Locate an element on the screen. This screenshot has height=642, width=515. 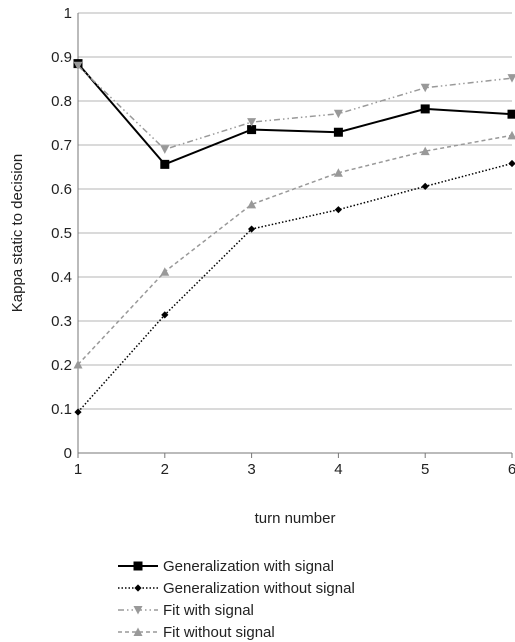
x-tick-label: 6 is located at coordinates (511, 469).